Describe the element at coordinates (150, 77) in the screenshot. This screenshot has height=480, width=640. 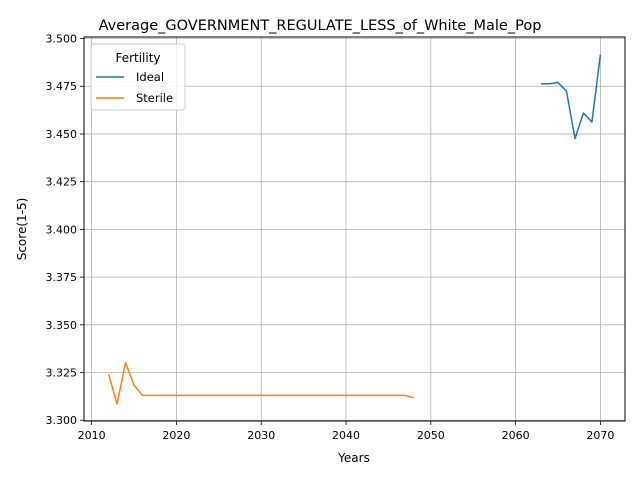
I see `legend-label-ideal: Ideal` at that location.